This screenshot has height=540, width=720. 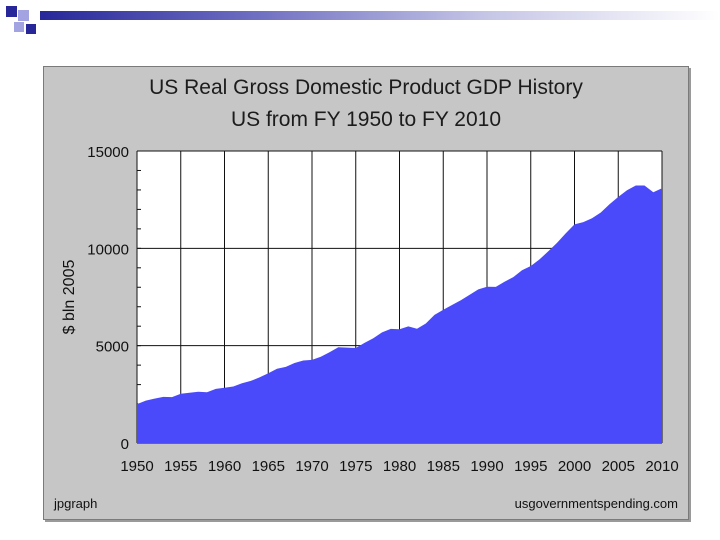 I want to click on y-tick-label: 5000, so click(x=112, y=347).